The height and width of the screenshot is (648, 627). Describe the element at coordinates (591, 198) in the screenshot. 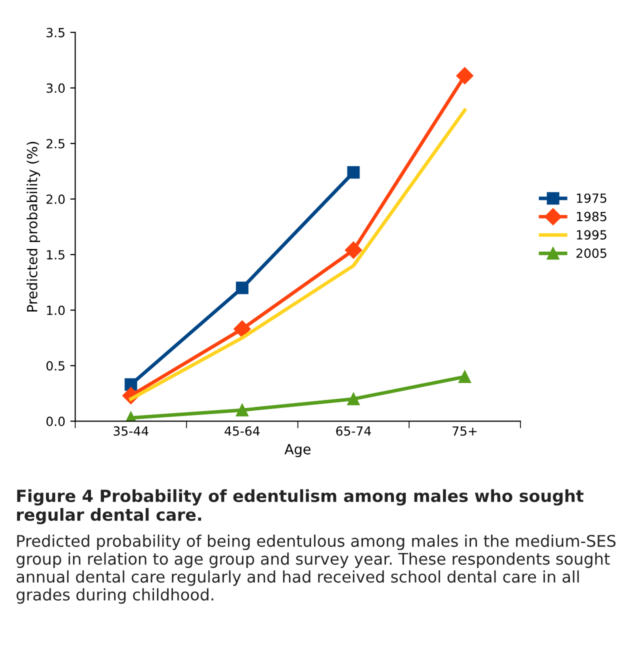

I see `legend-label: 1975` at that location.